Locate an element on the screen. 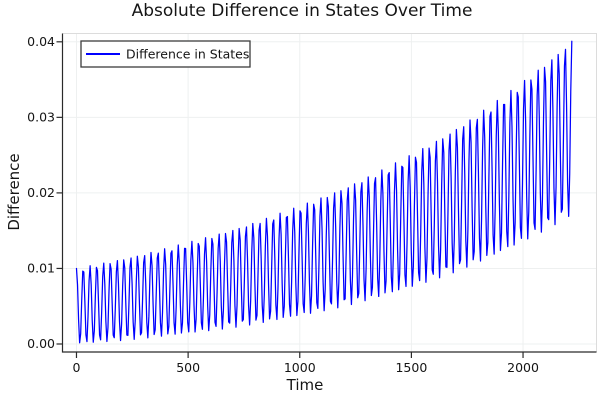 This screenshot has height=400, width=600. legend-label: Difference in States is located at coordinates (187, 54).